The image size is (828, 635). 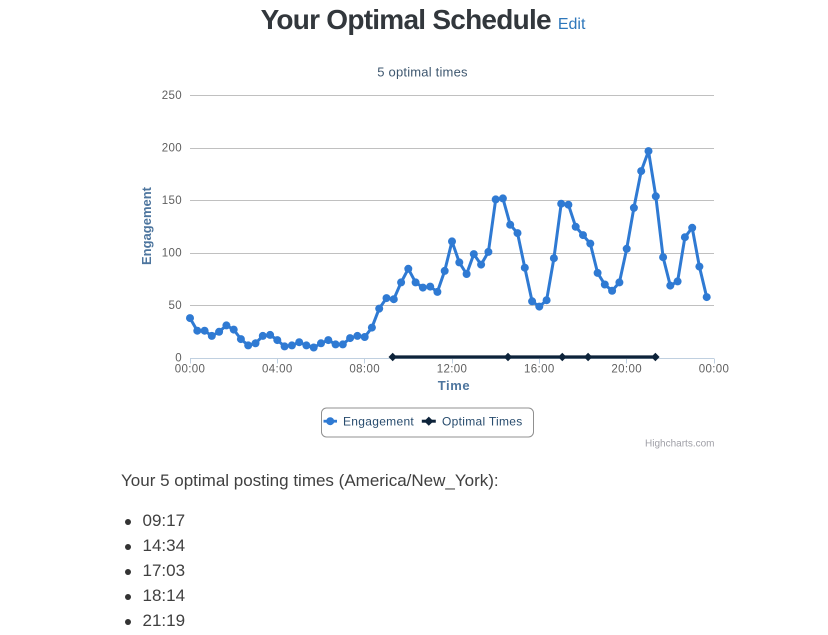 What do you see at coordinates (454, 385) in the screenshot?
I see `svg-text: Time` at bounding box center [454, 385].